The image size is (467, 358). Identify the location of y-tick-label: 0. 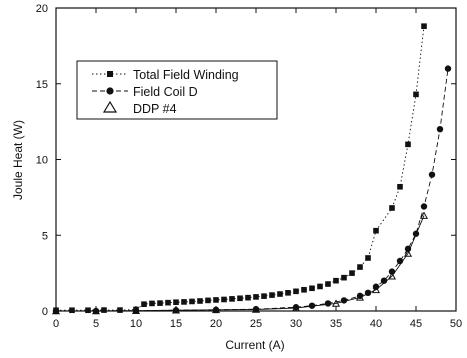
(45, 312).